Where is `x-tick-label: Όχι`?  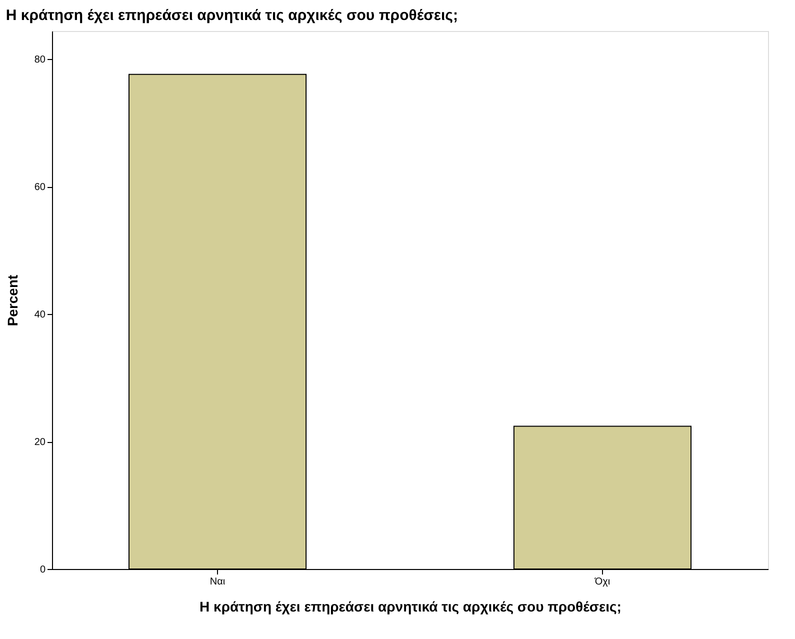
x-tick-label: Όχι is located at coordinates (602, 582).